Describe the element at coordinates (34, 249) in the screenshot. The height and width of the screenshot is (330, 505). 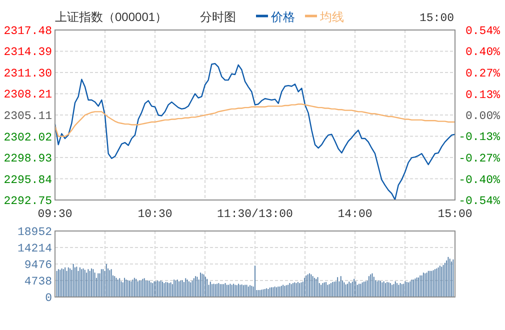
I see `y-tick-label: 14214` at that location.